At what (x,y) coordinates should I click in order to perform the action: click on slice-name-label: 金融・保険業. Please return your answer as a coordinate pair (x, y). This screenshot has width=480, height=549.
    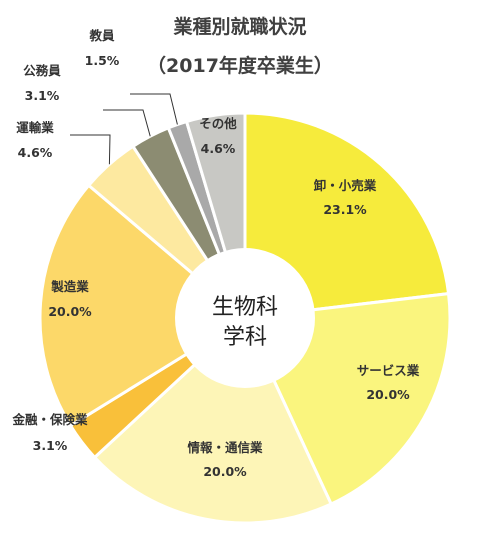
    Looking at the image, I should click on (49, 419).